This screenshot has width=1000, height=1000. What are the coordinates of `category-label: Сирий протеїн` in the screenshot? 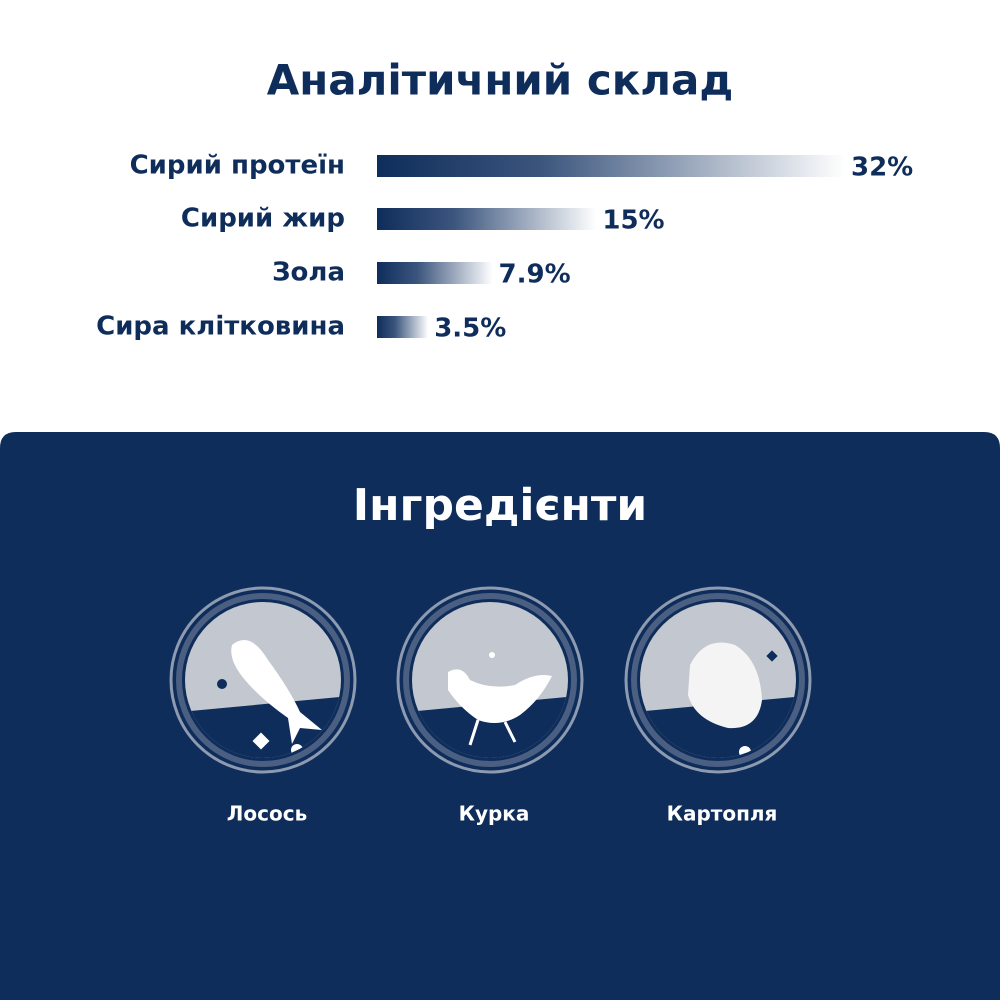 It's located at (237, 166).